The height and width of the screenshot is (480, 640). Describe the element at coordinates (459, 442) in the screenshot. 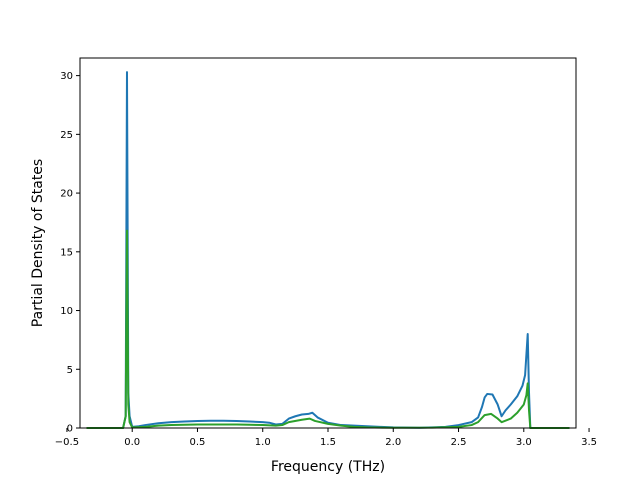

I see `x-tick-label: 2.5` at that location.